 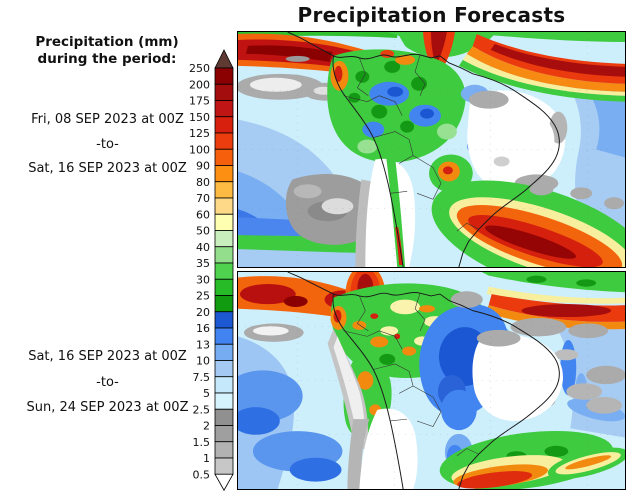 I want to click on period1-start: Fri, 08 SEP 2023 at 00Z, so click(x=107, y=119).